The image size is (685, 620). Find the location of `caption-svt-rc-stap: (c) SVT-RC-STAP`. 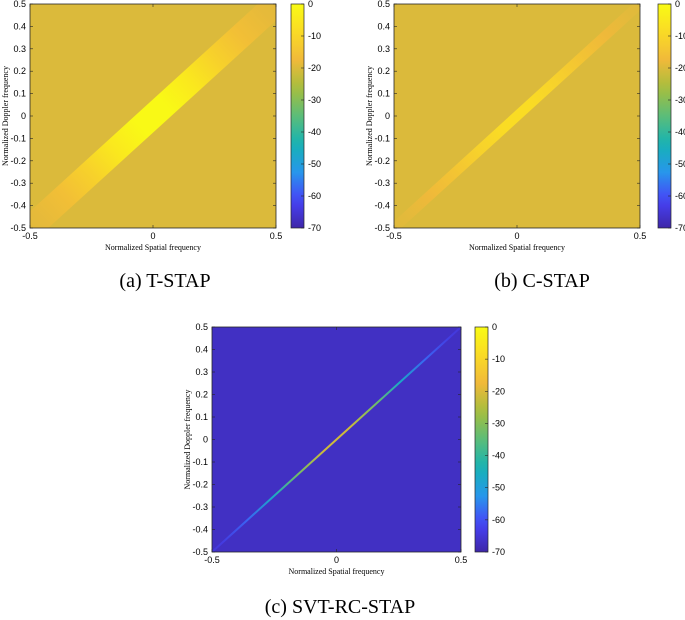

caption-svt-rc-stap: (c) SVT-RC-STAP is located at coordinates (340, 607).